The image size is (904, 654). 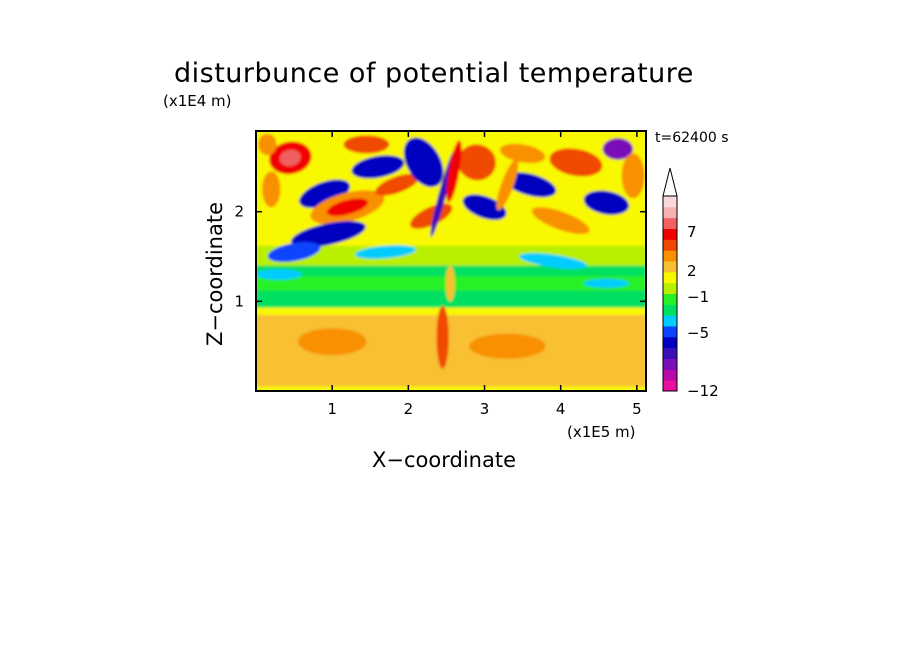 What do you see at coordinates (637, 409) in the screenshot?
I see `x-tick-label: 5` at bounding box center [637, 409].